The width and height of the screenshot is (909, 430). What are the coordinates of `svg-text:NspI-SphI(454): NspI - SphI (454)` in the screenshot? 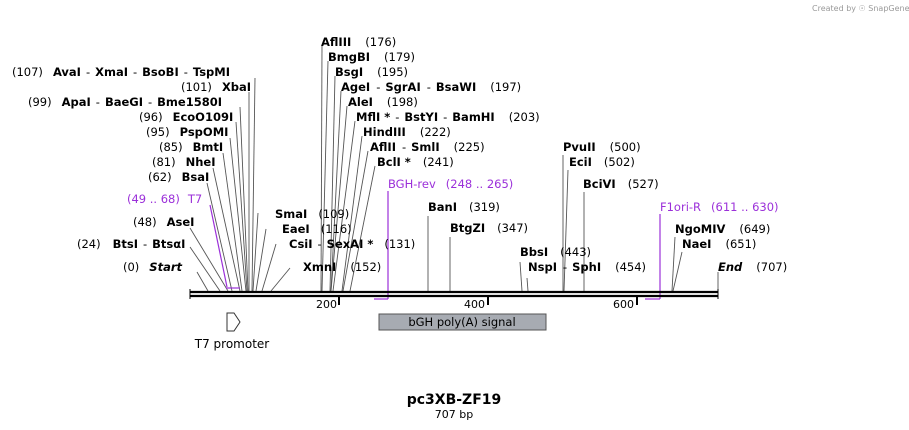 It's located at (587, 267).